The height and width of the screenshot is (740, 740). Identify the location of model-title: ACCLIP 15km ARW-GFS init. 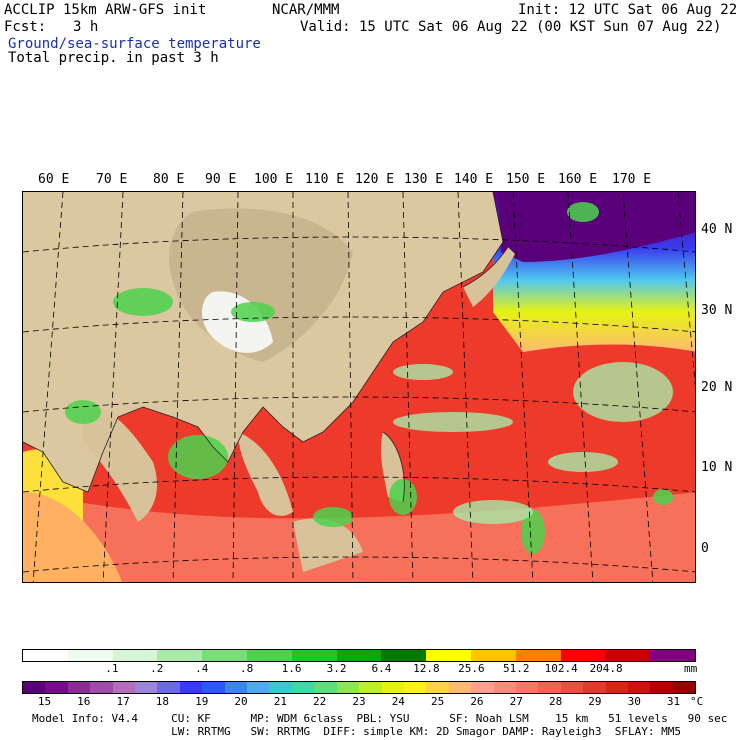
(105, 10).